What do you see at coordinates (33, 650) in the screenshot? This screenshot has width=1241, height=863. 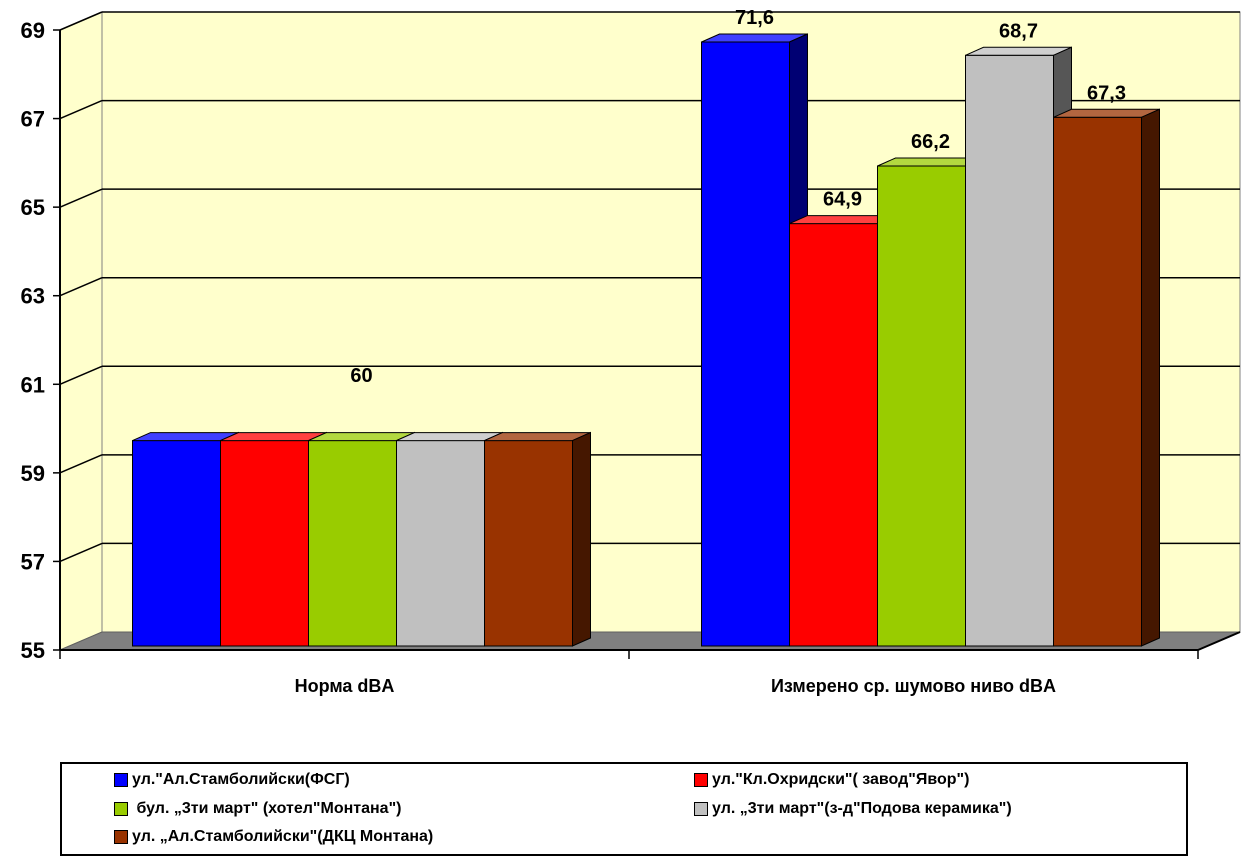 I see `y-tick-label: 55` at bounding box center [33, 650].